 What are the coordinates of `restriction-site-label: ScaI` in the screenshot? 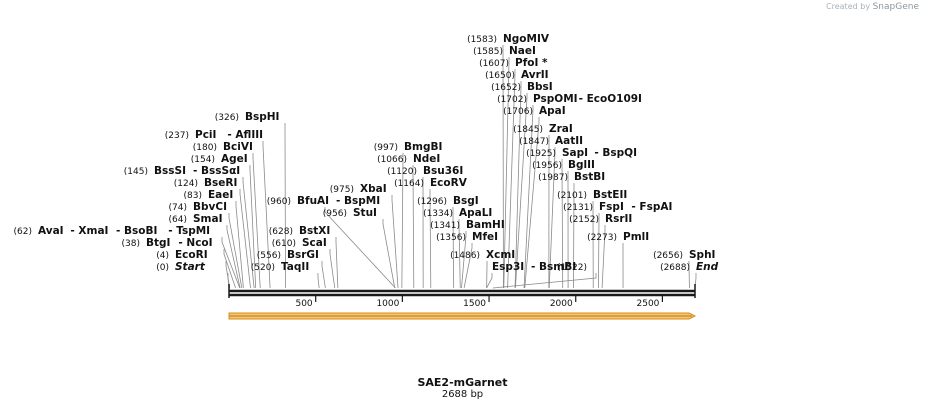 It's located at (314, 243).